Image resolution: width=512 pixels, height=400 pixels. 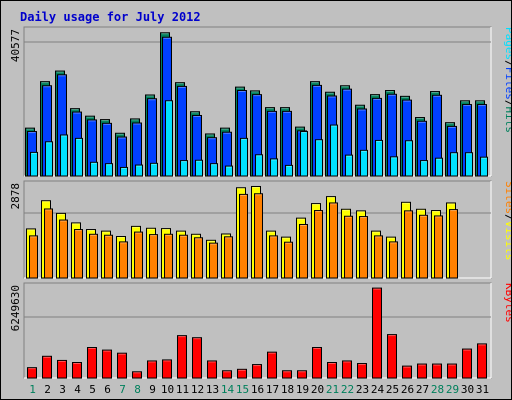 What do you see at coordinates (212, 389) in the screenshot?
I see `x-tick-day-13: 13` at bounding box center [212, 389].